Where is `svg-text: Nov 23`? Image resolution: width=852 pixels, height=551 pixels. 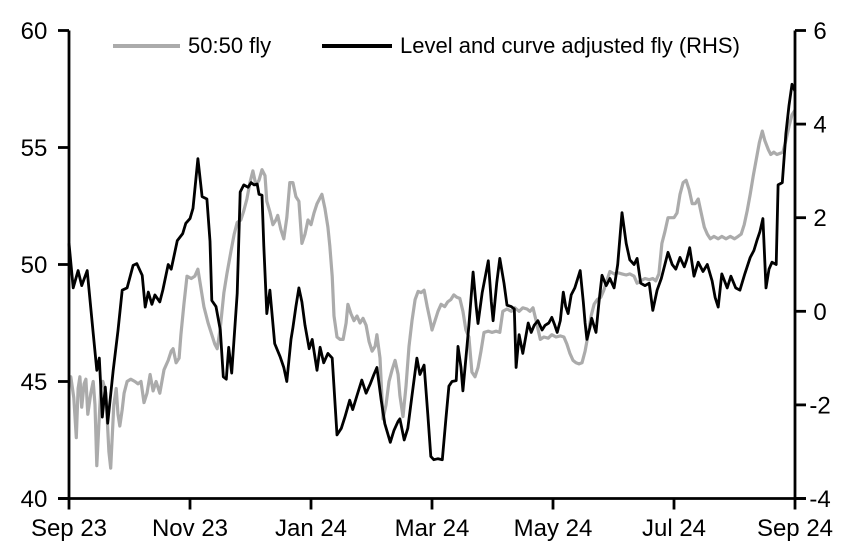 svg-text: Nov 23 is located at coordinates (190, 528).